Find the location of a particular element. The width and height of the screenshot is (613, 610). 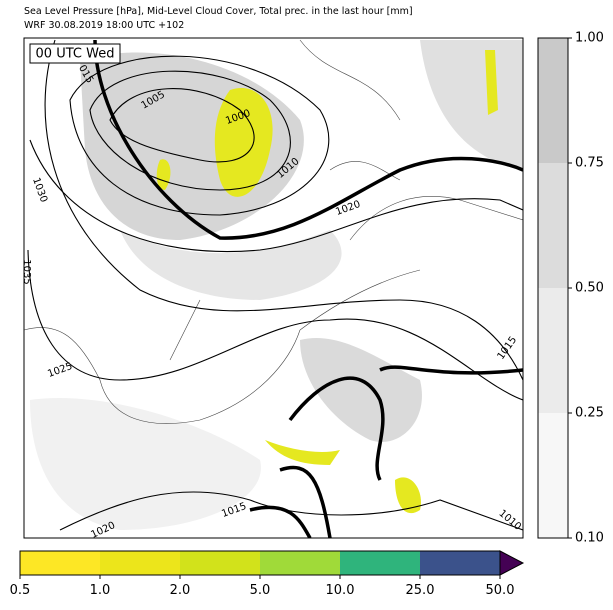

colorbar-tick-label: 2.0 is located at coordinates (180, 590).